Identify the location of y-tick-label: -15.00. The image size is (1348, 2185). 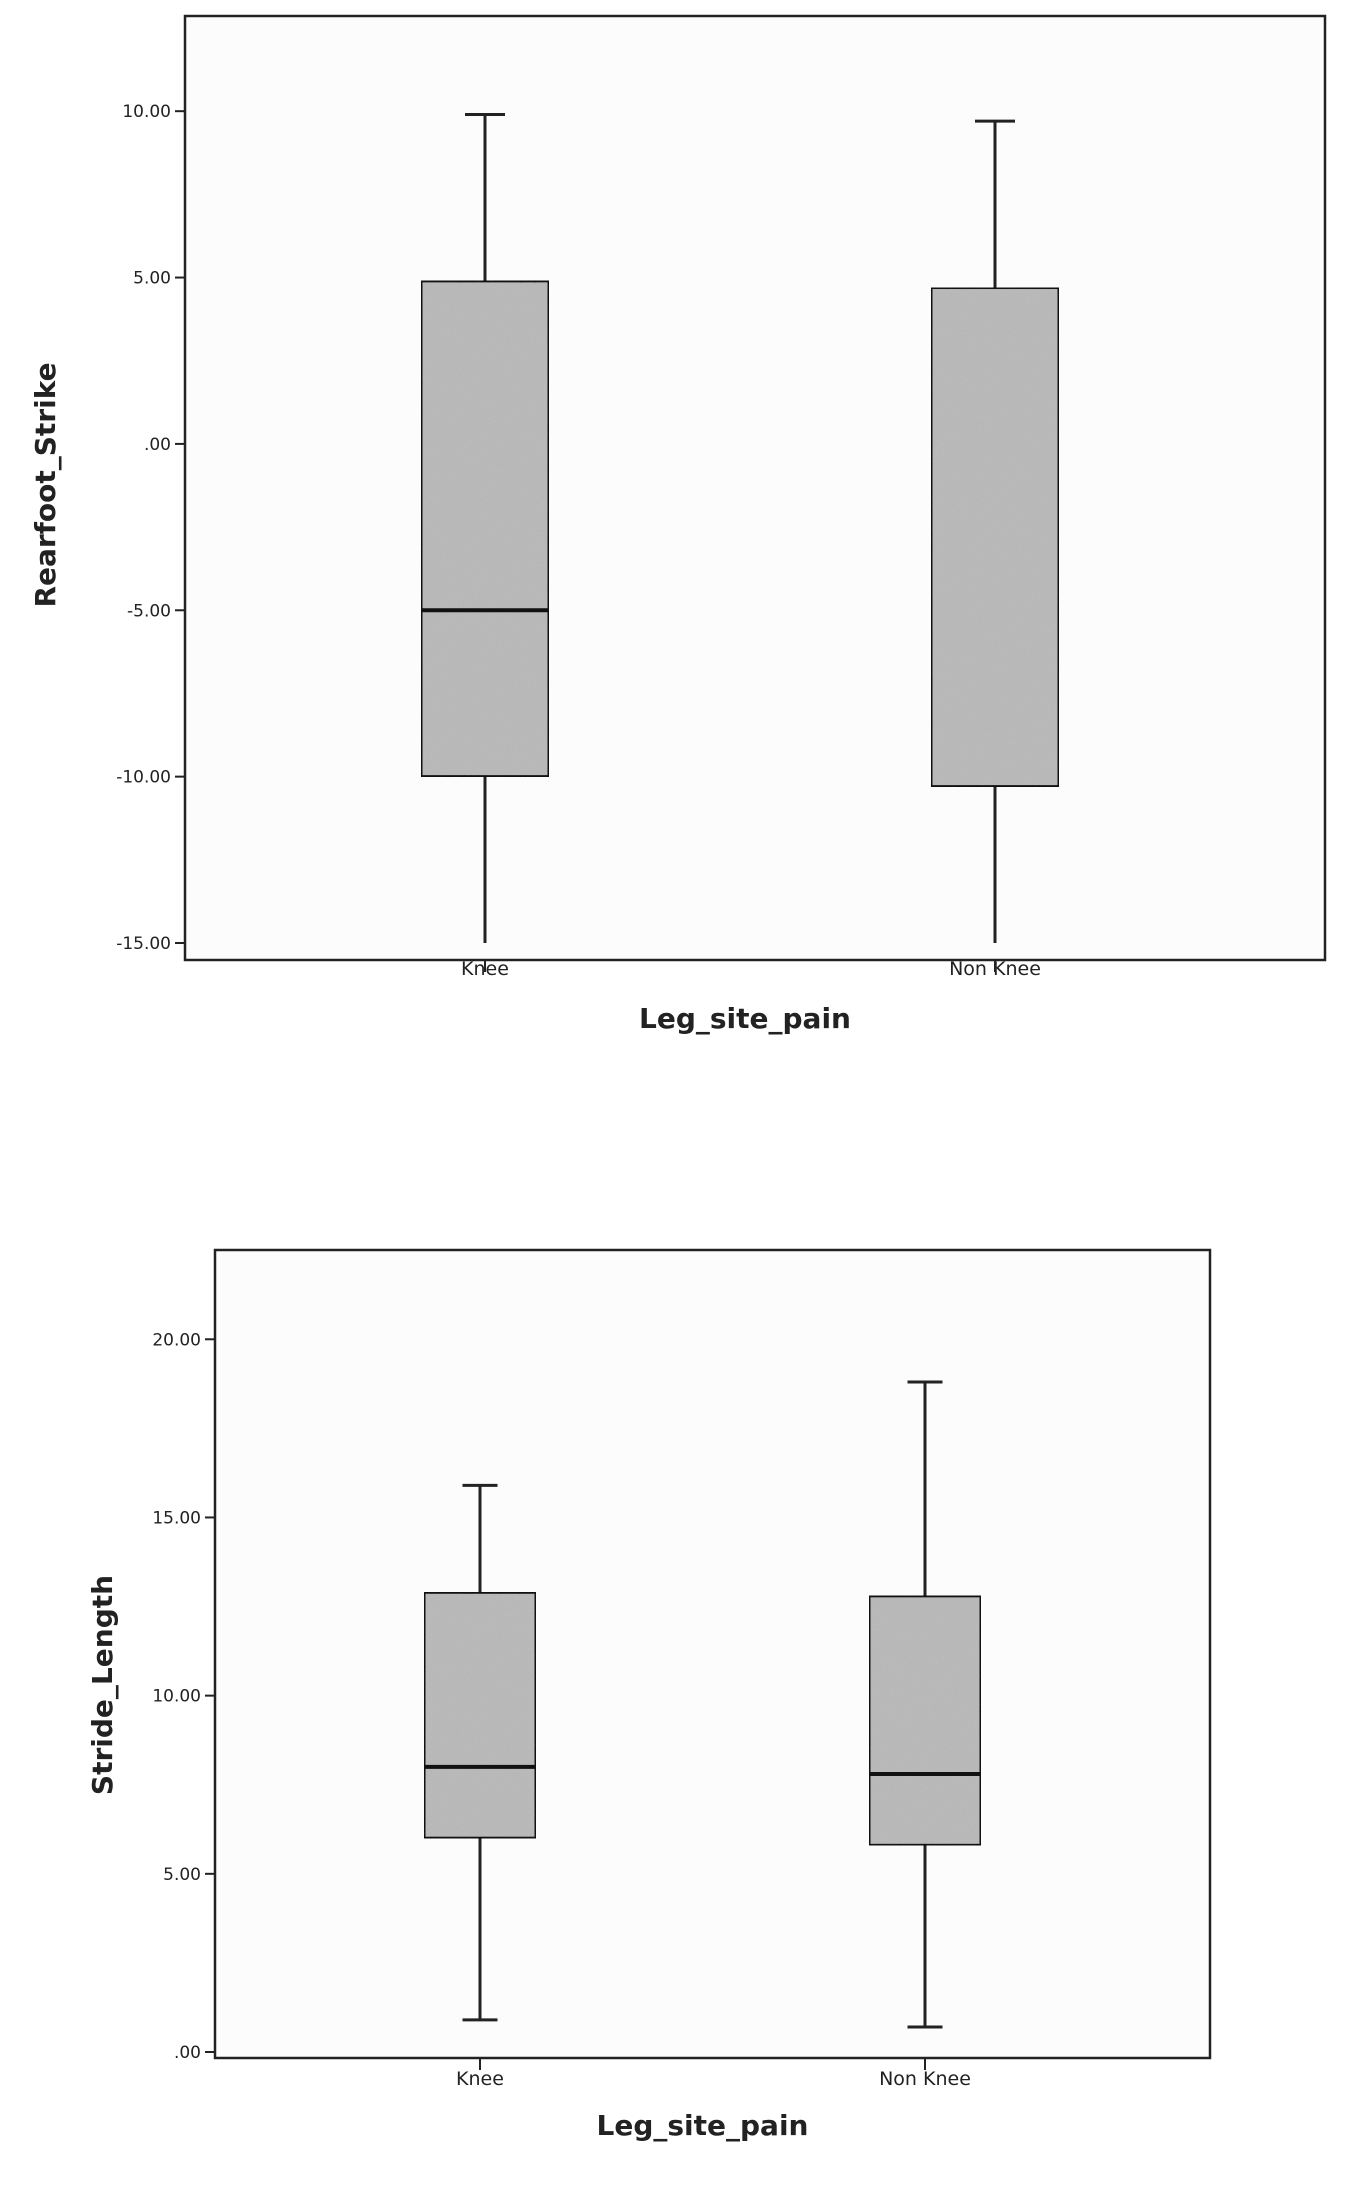
(143, 944).